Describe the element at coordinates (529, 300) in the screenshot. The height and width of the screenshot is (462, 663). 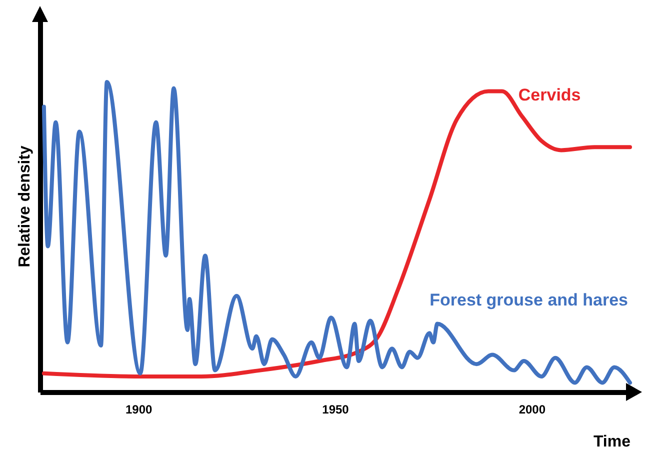
I see `series-label: Forest grouse and hares` at that location.